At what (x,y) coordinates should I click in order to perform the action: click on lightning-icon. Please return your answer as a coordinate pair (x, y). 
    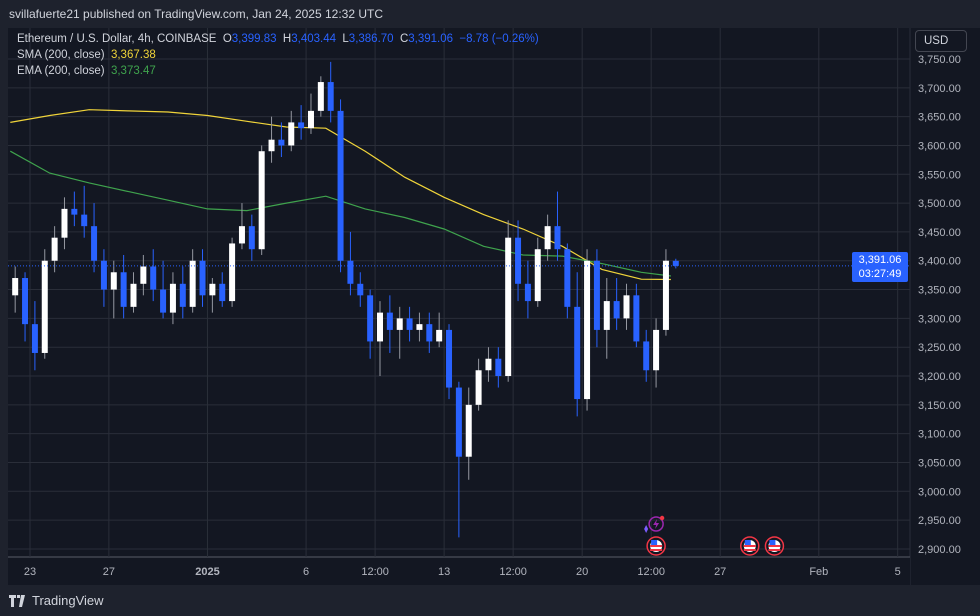
    Looking at the image, I should click on (656, 524).